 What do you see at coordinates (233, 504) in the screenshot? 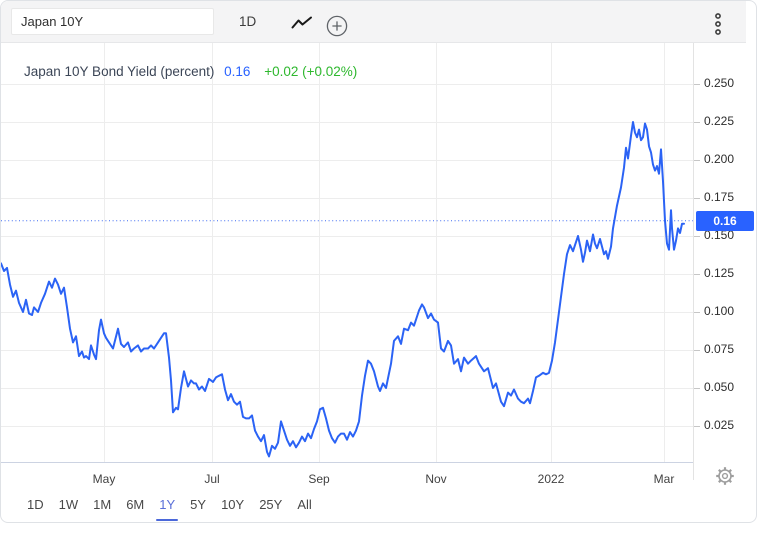
I see `range-10y: 10Y` at bounding box center [233, 504].